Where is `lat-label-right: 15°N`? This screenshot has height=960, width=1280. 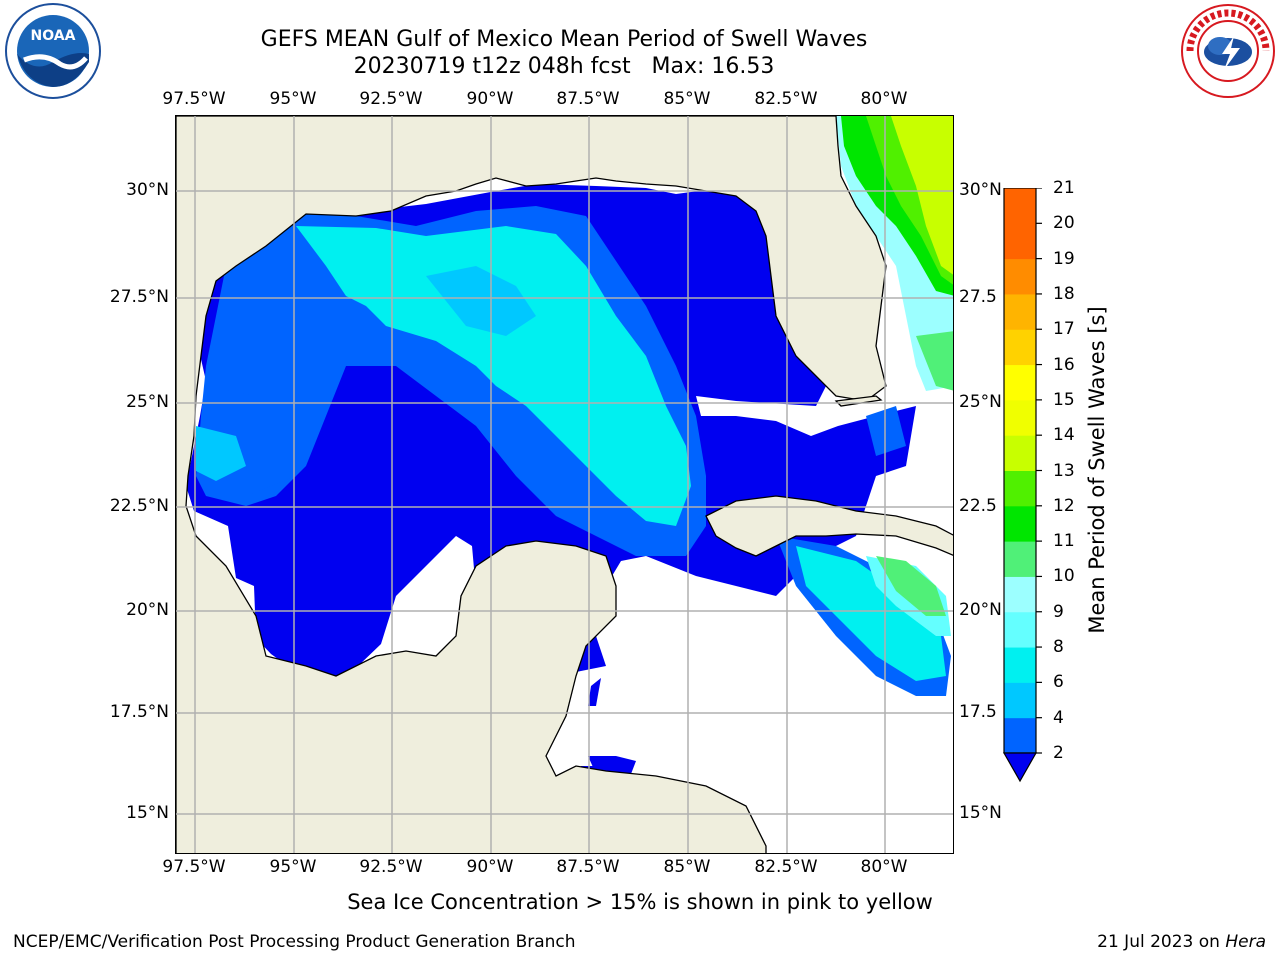 lat-label-right: 15°N is located at coordinates (980, 813).